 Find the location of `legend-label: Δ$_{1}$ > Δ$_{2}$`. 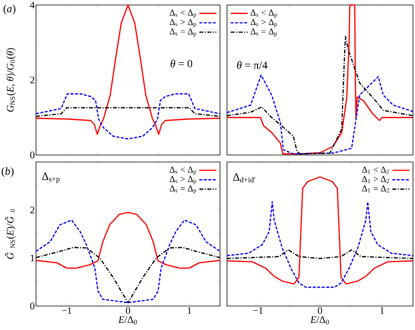

legend-label: Δ$_{1}$ > Δ$_{2}$ is located at coordinates (375, 179).